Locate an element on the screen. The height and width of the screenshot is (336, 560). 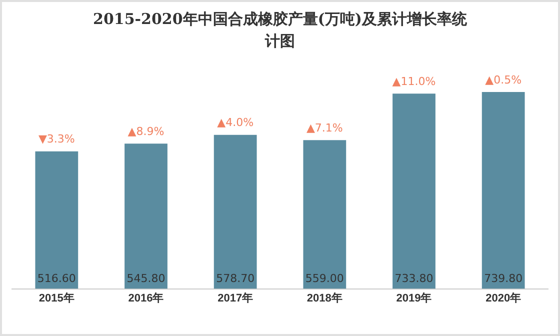
annotation: ▲7.1% is located at coordinates (324, 127).